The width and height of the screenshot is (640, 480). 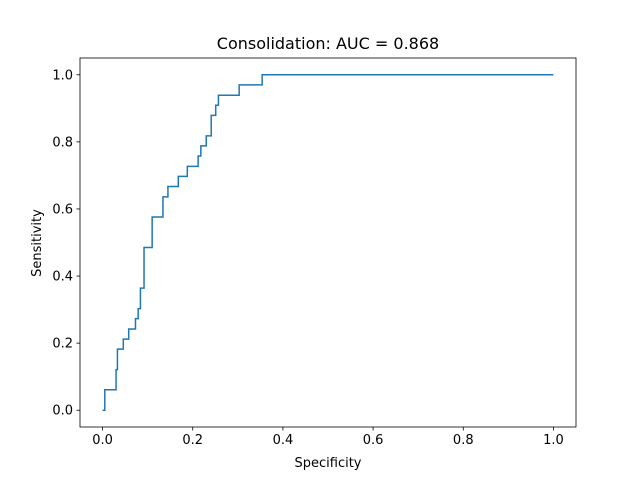 What do you see at coordinates (553, 440) in the screenshot?
I see `x-tick-label: 1.0` at bounding box center [553, 440].